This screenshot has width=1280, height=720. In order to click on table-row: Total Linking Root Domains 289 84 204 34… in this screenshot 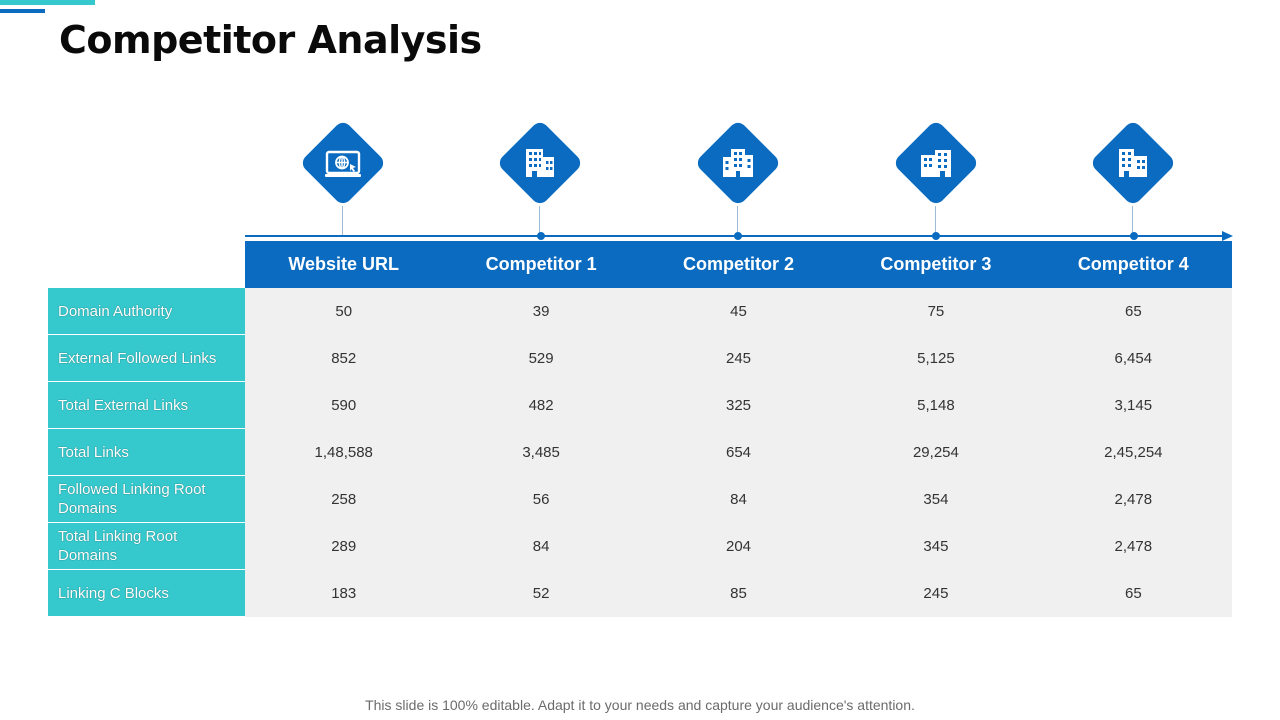, I will do `click(640, 546)`.